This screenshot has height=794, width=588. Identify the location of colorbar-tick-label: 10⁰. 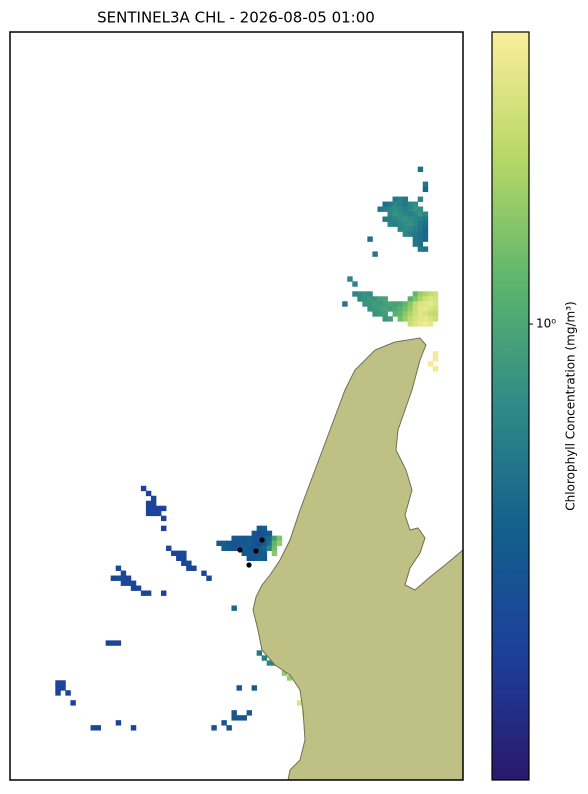
(546, 324).